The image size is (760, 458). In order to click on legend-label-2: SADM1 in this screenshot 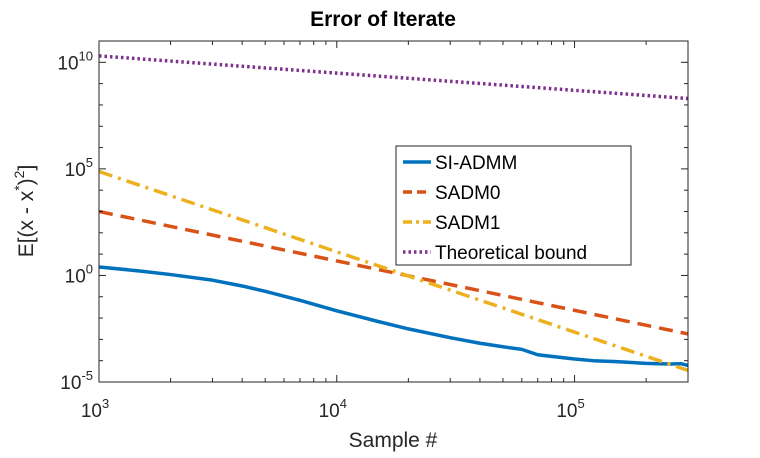, I will do `click(467, 223)`.